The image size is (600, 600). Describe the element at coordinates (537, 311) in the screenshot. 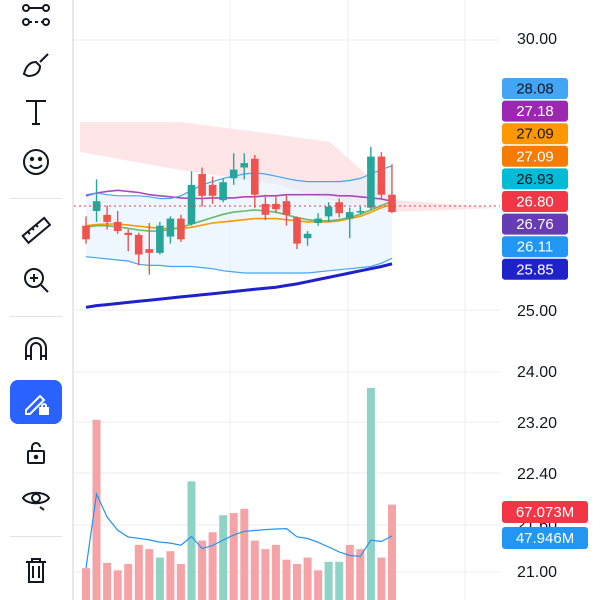

I see `axis-label: 25.00` at that location.